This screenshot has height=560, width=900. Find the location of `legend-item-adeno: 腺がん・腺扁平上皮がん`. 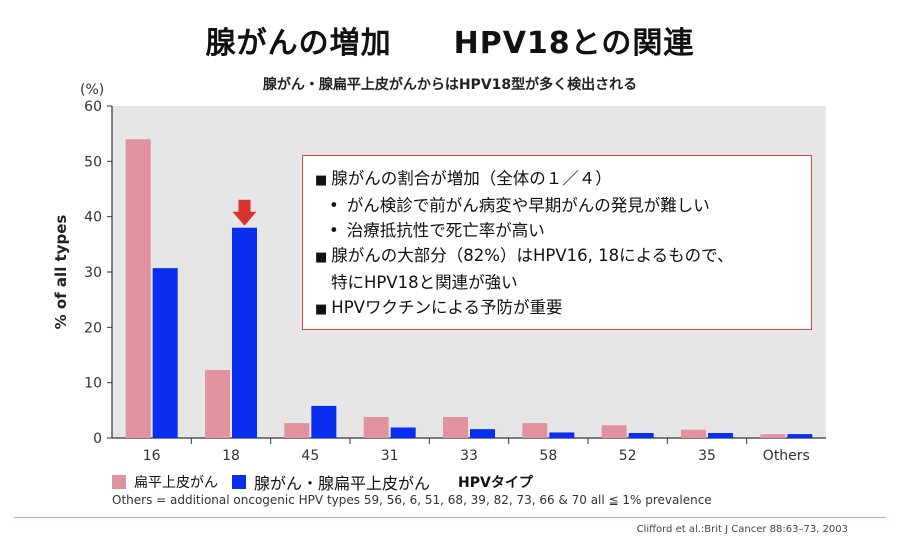

legend-item-adeno: 腺がん・腺扁平上皮がん is located at coordinates (331, 482).